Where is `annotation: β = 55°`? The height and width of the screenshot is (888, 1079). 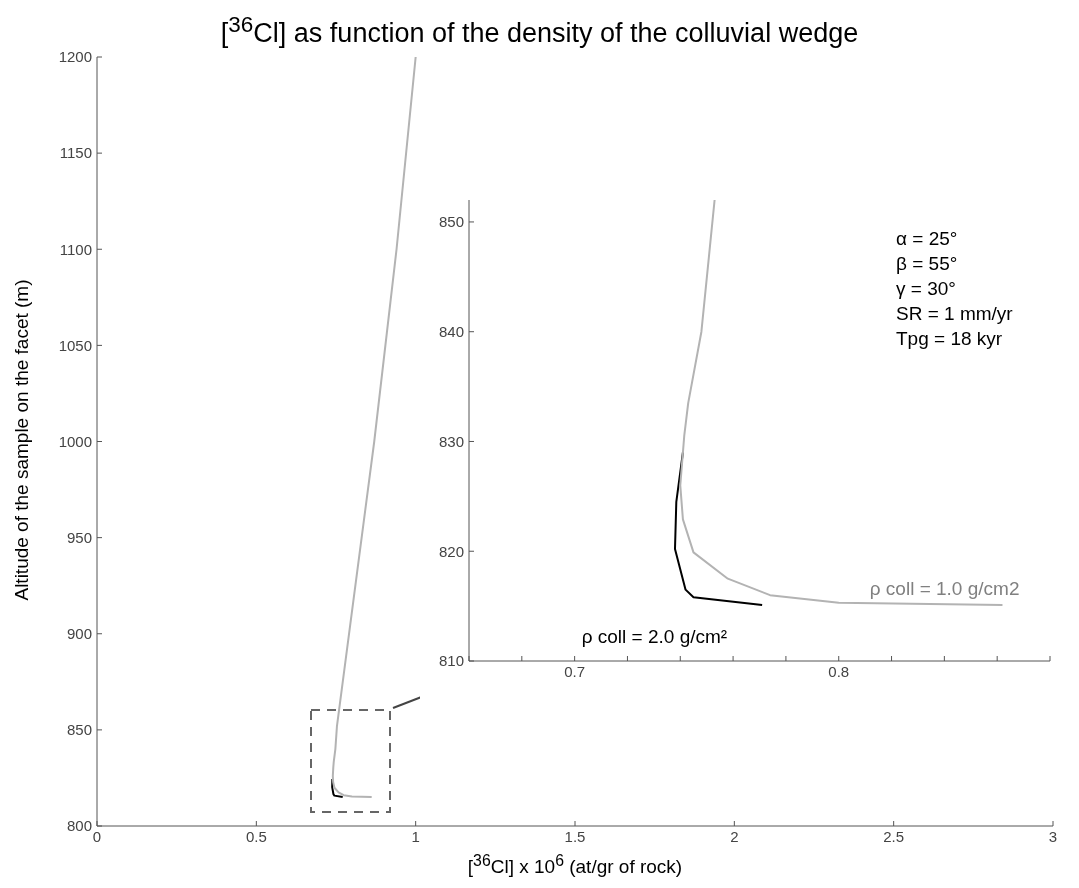 annotation: β = 55° is located at coordinates (927, 264).